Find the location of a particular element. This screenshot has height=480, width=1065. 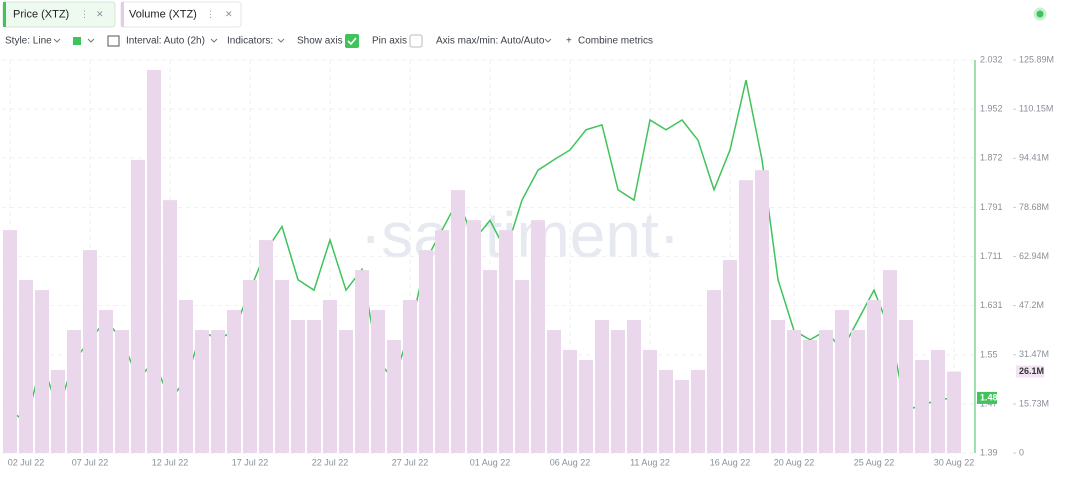

show-axis-label: Show axis is located at coordinates (320, 41).